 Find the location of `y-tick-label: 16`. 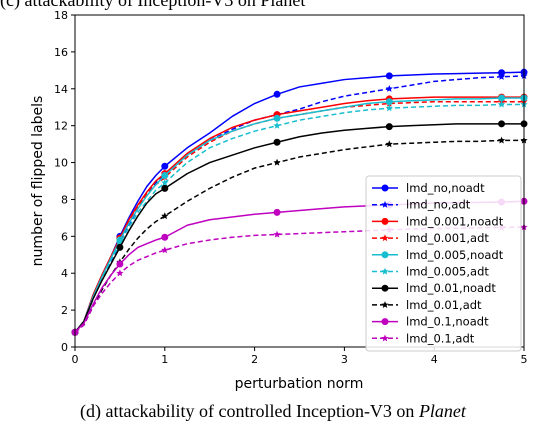

y-tick-label: 16 is located at coordinates (61, 52).